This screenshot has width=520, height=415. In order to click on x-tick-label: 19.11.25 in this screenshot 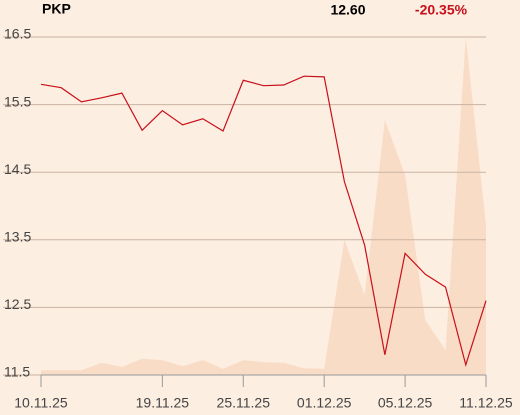, I will do `click(163, 403)`.